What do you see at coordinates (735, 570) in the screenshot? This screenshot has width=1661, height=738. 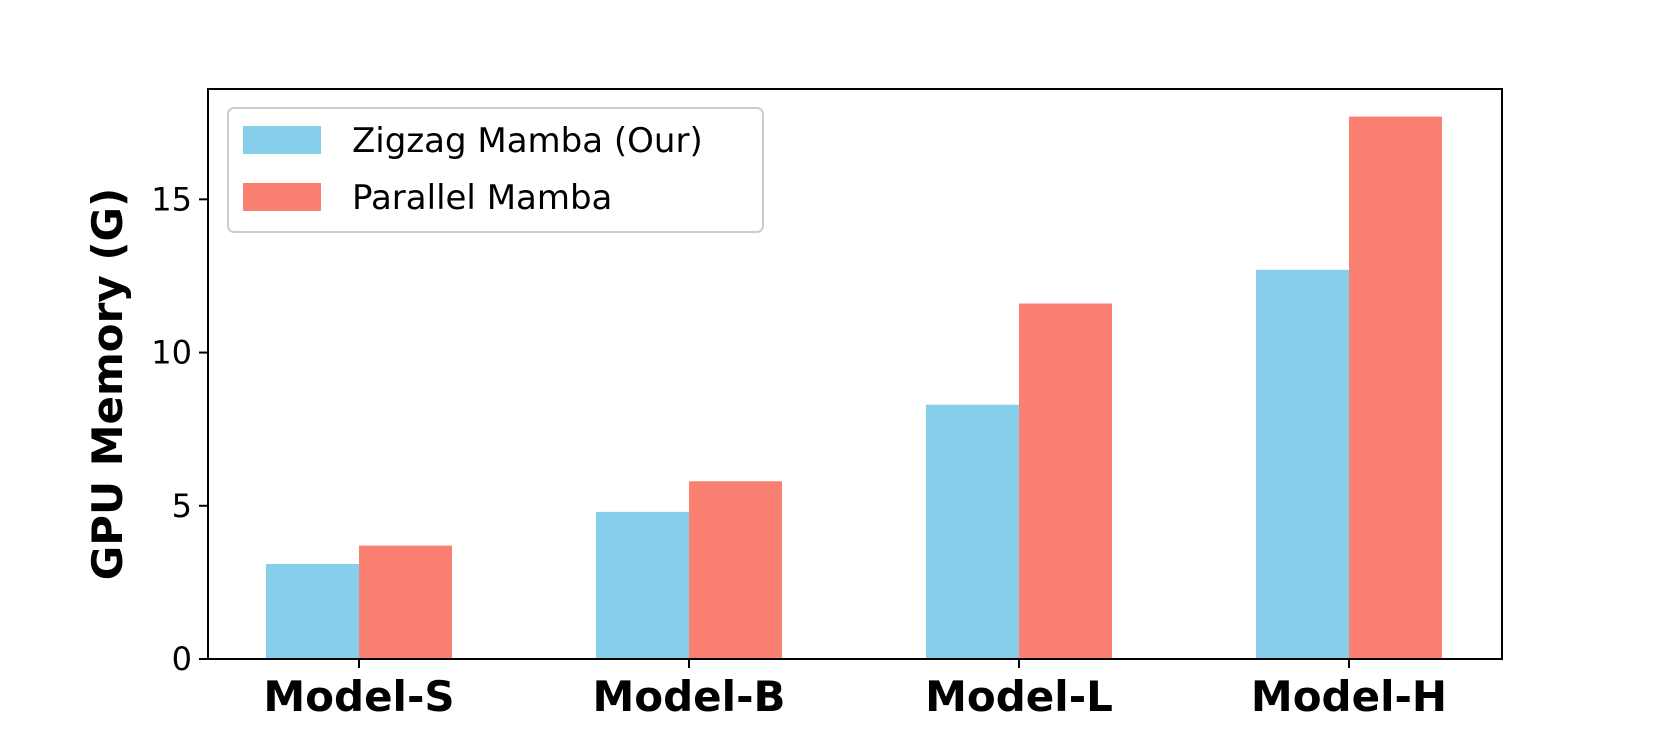 I see `bar-parallel-mamba-model-b` at bounding box center [735, 570].